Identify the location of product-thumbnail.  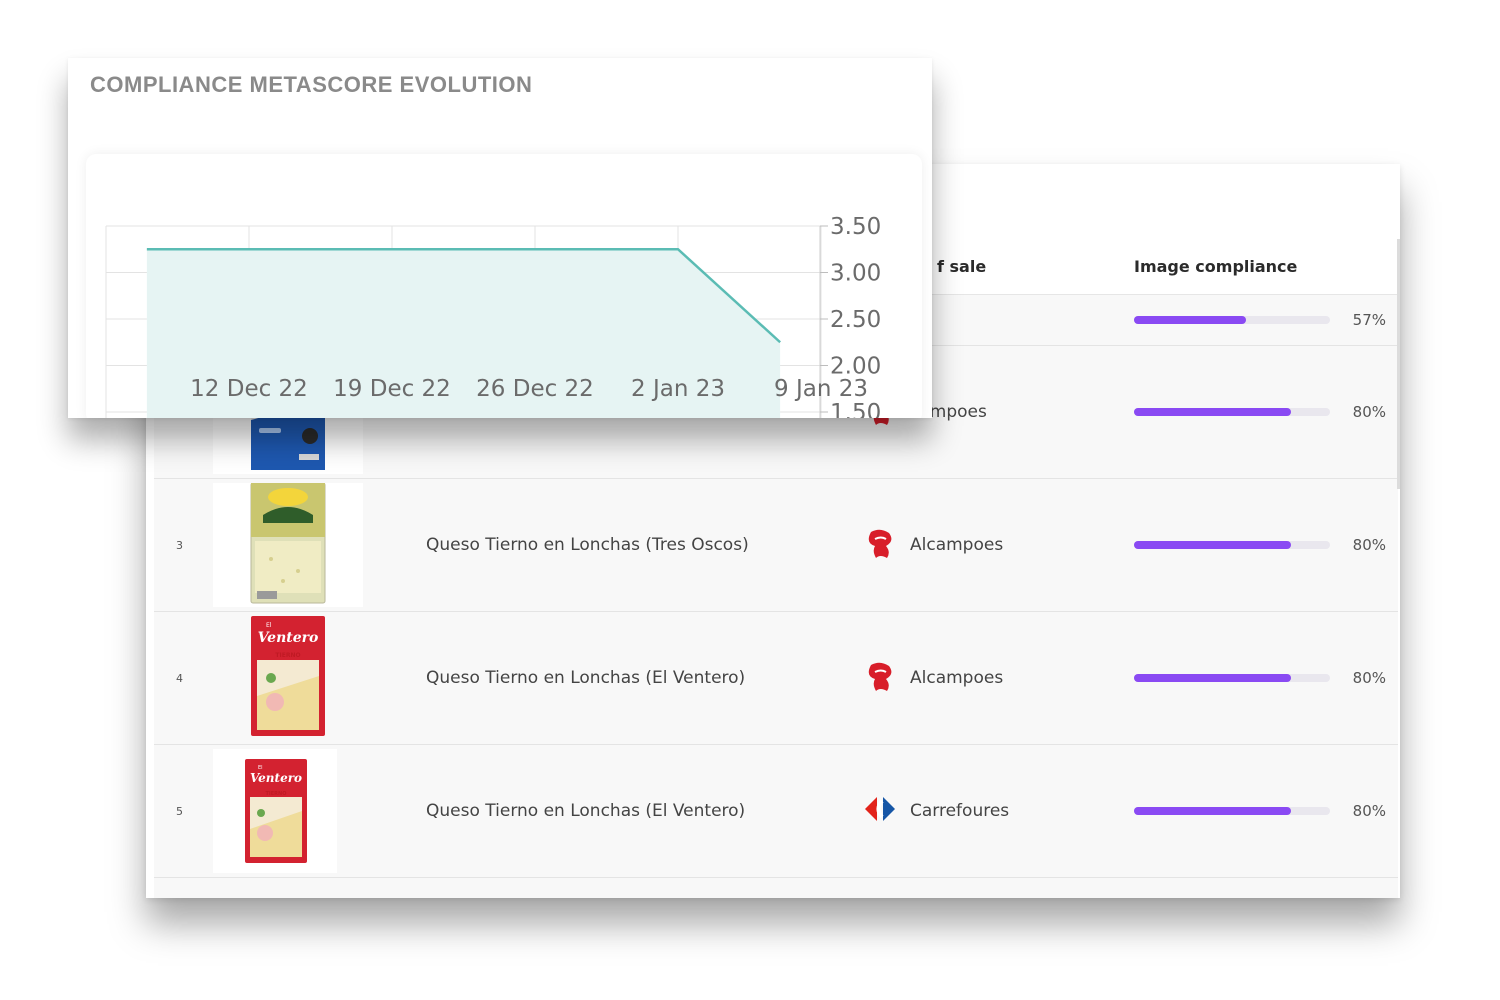
(288, 544).